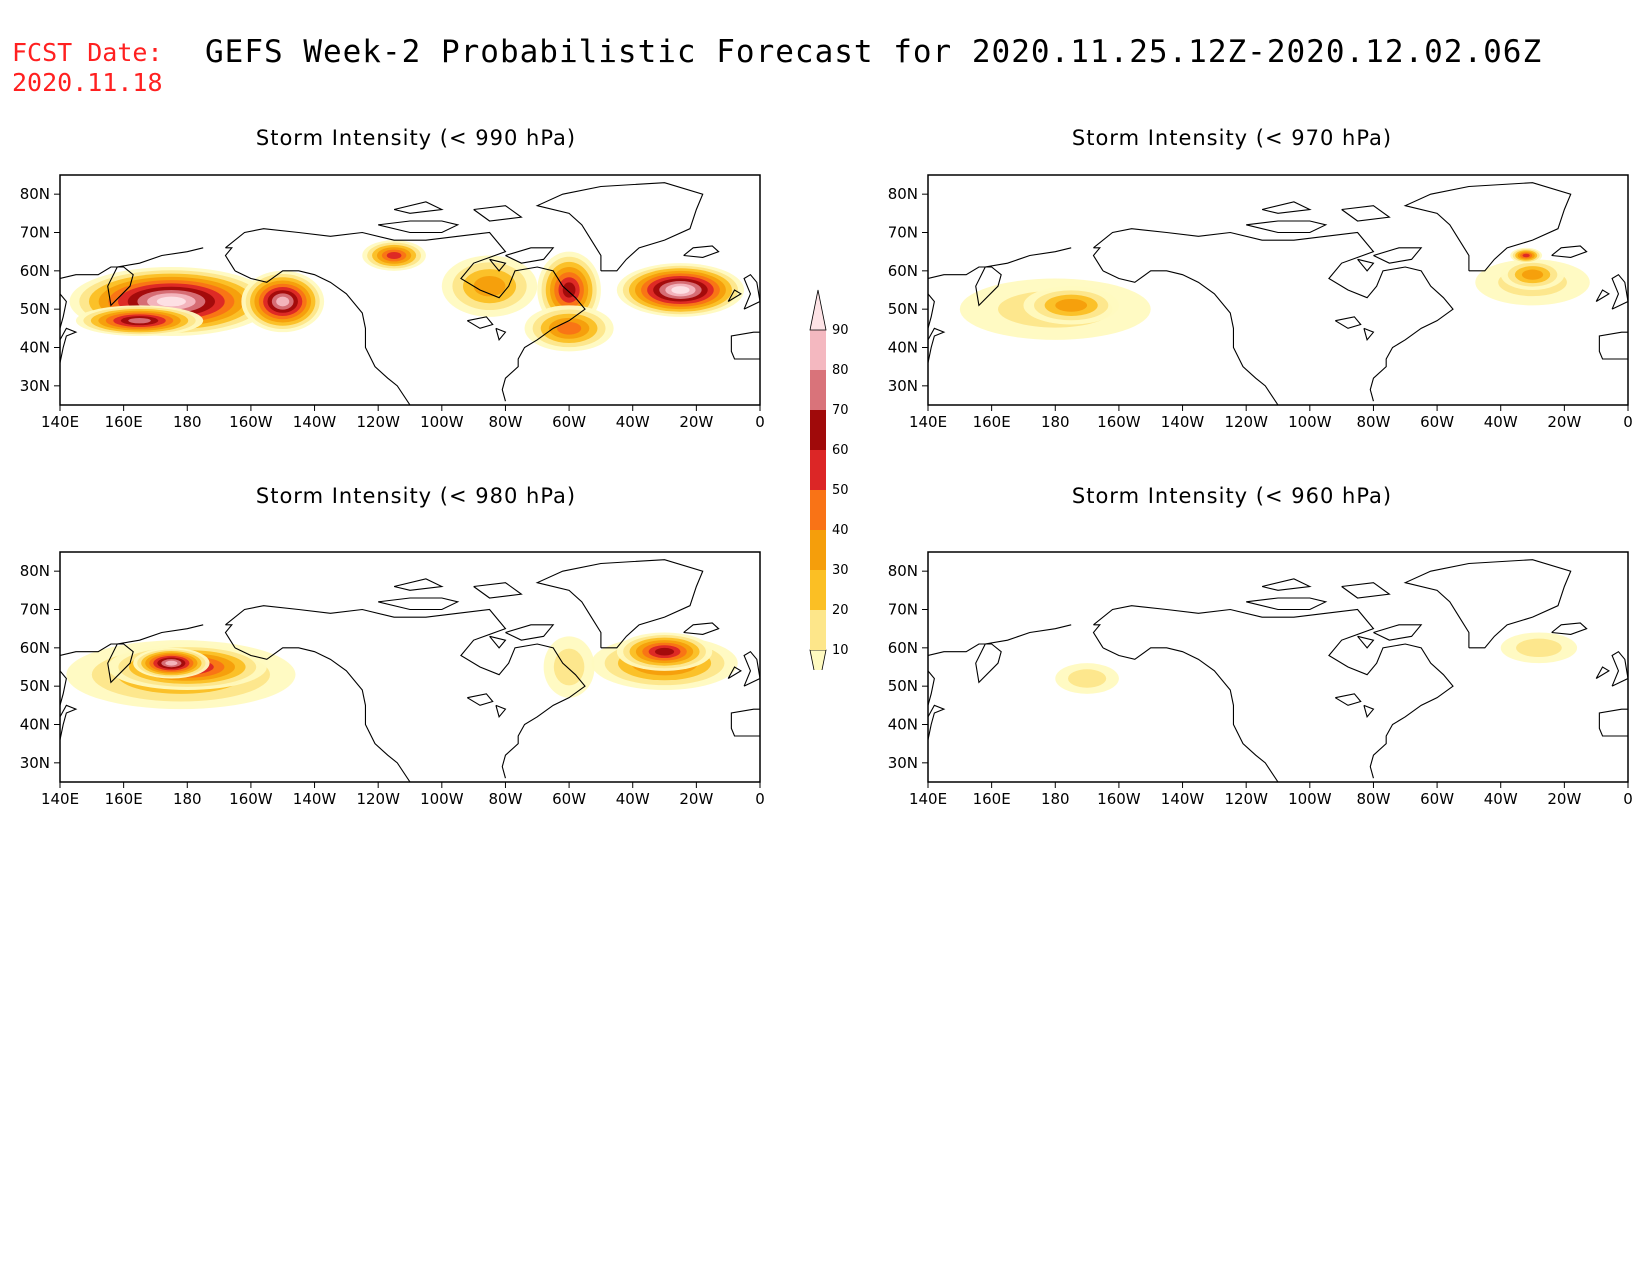 This screenshot has height=1275, width=1650. I want to click on y-tick-label: 70N, so click(903, 610).